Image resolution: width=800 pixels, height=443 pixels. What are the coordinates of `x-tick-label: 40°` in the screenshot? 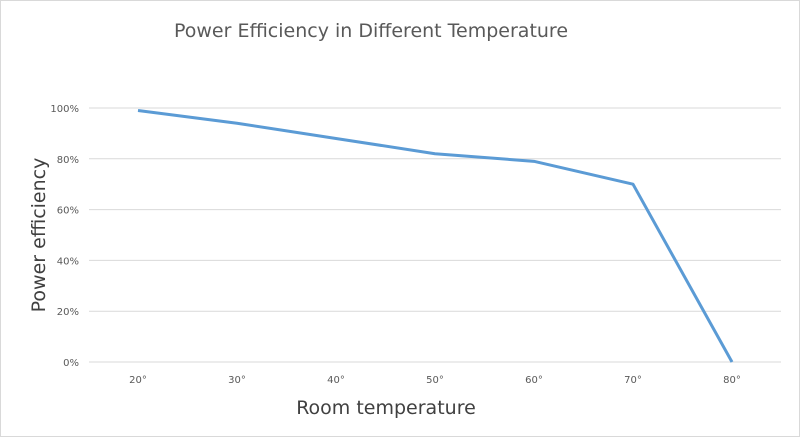 It's located at (336, 380).